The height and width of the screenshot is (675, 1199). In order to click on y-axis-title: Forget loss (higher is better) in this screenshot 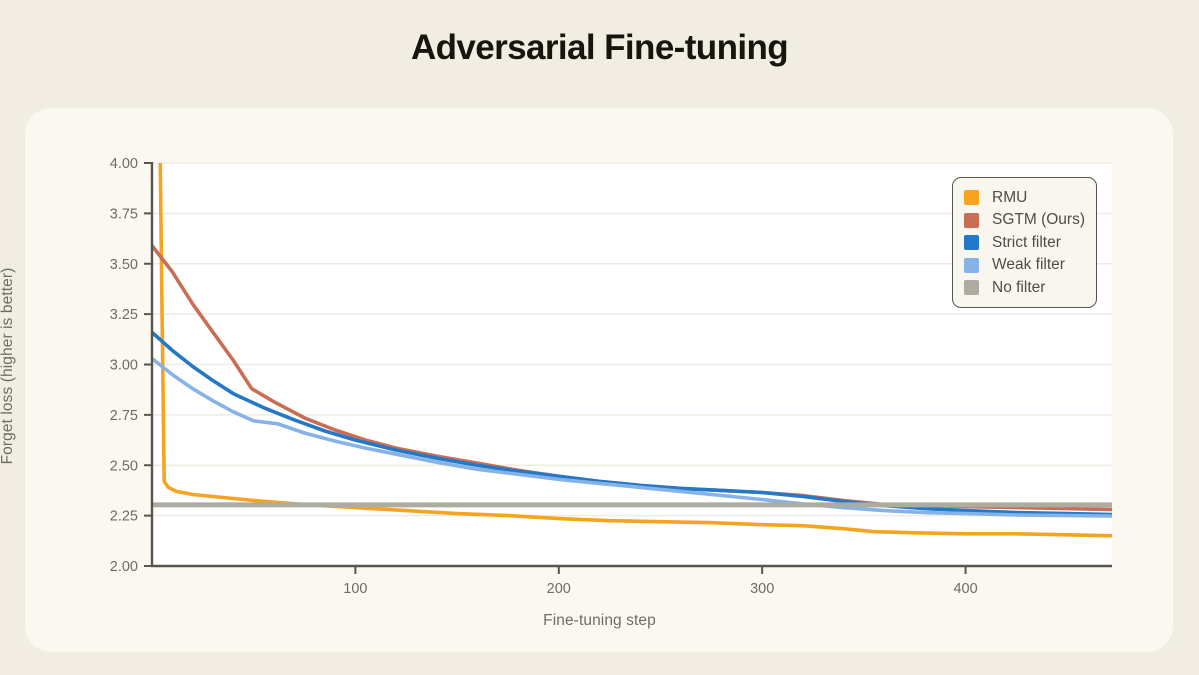, I will do `click(8, 366)`.